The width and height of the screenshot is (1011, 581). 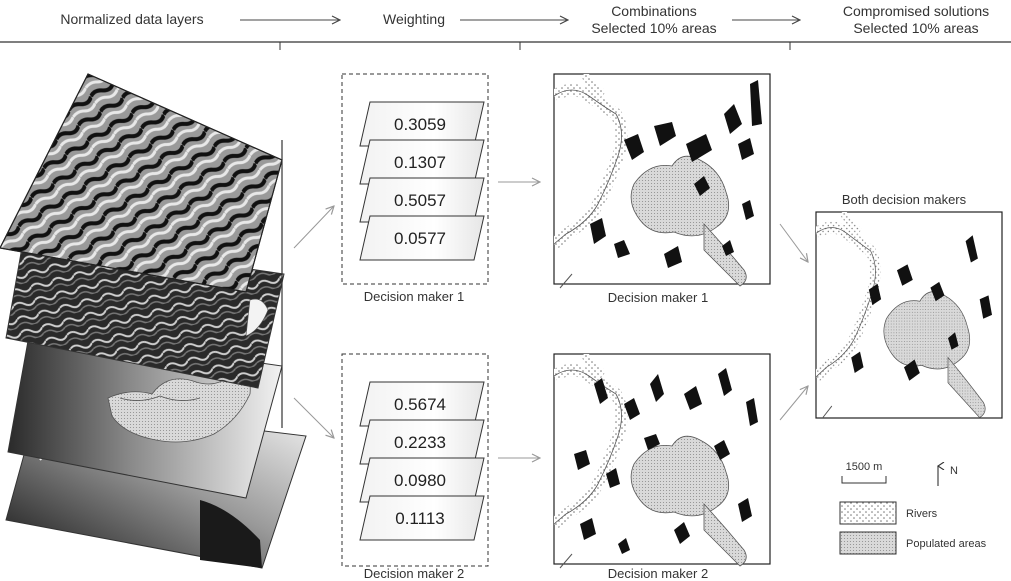 I want to click on compromise-map, so click(x=909, y=315).